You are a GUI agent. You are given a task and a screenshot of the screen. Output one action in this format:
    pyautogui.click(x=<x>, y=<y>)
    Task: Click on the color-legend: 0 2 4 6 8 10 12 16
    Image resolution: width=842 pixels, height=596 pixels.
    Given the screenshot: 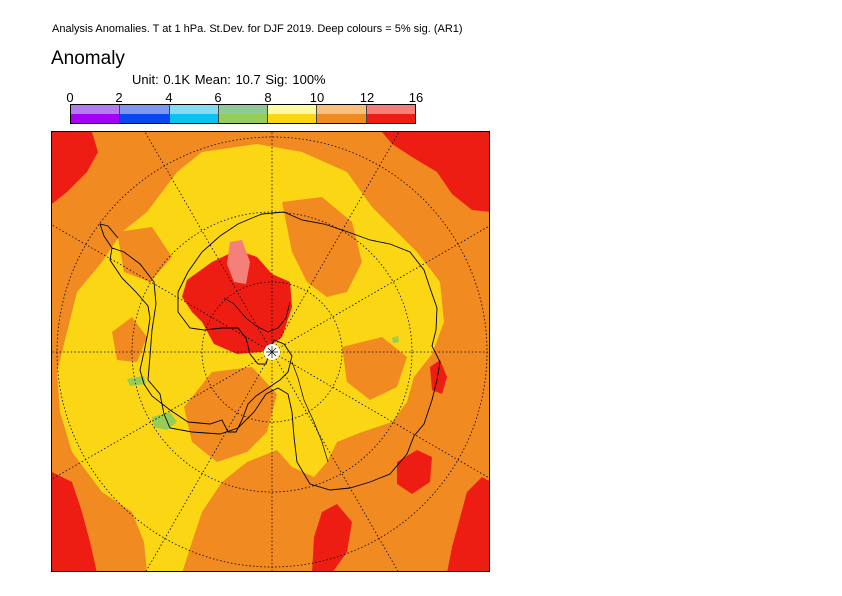 What is the action you would take?
    pyautogui.click(x=244, y=108)
    